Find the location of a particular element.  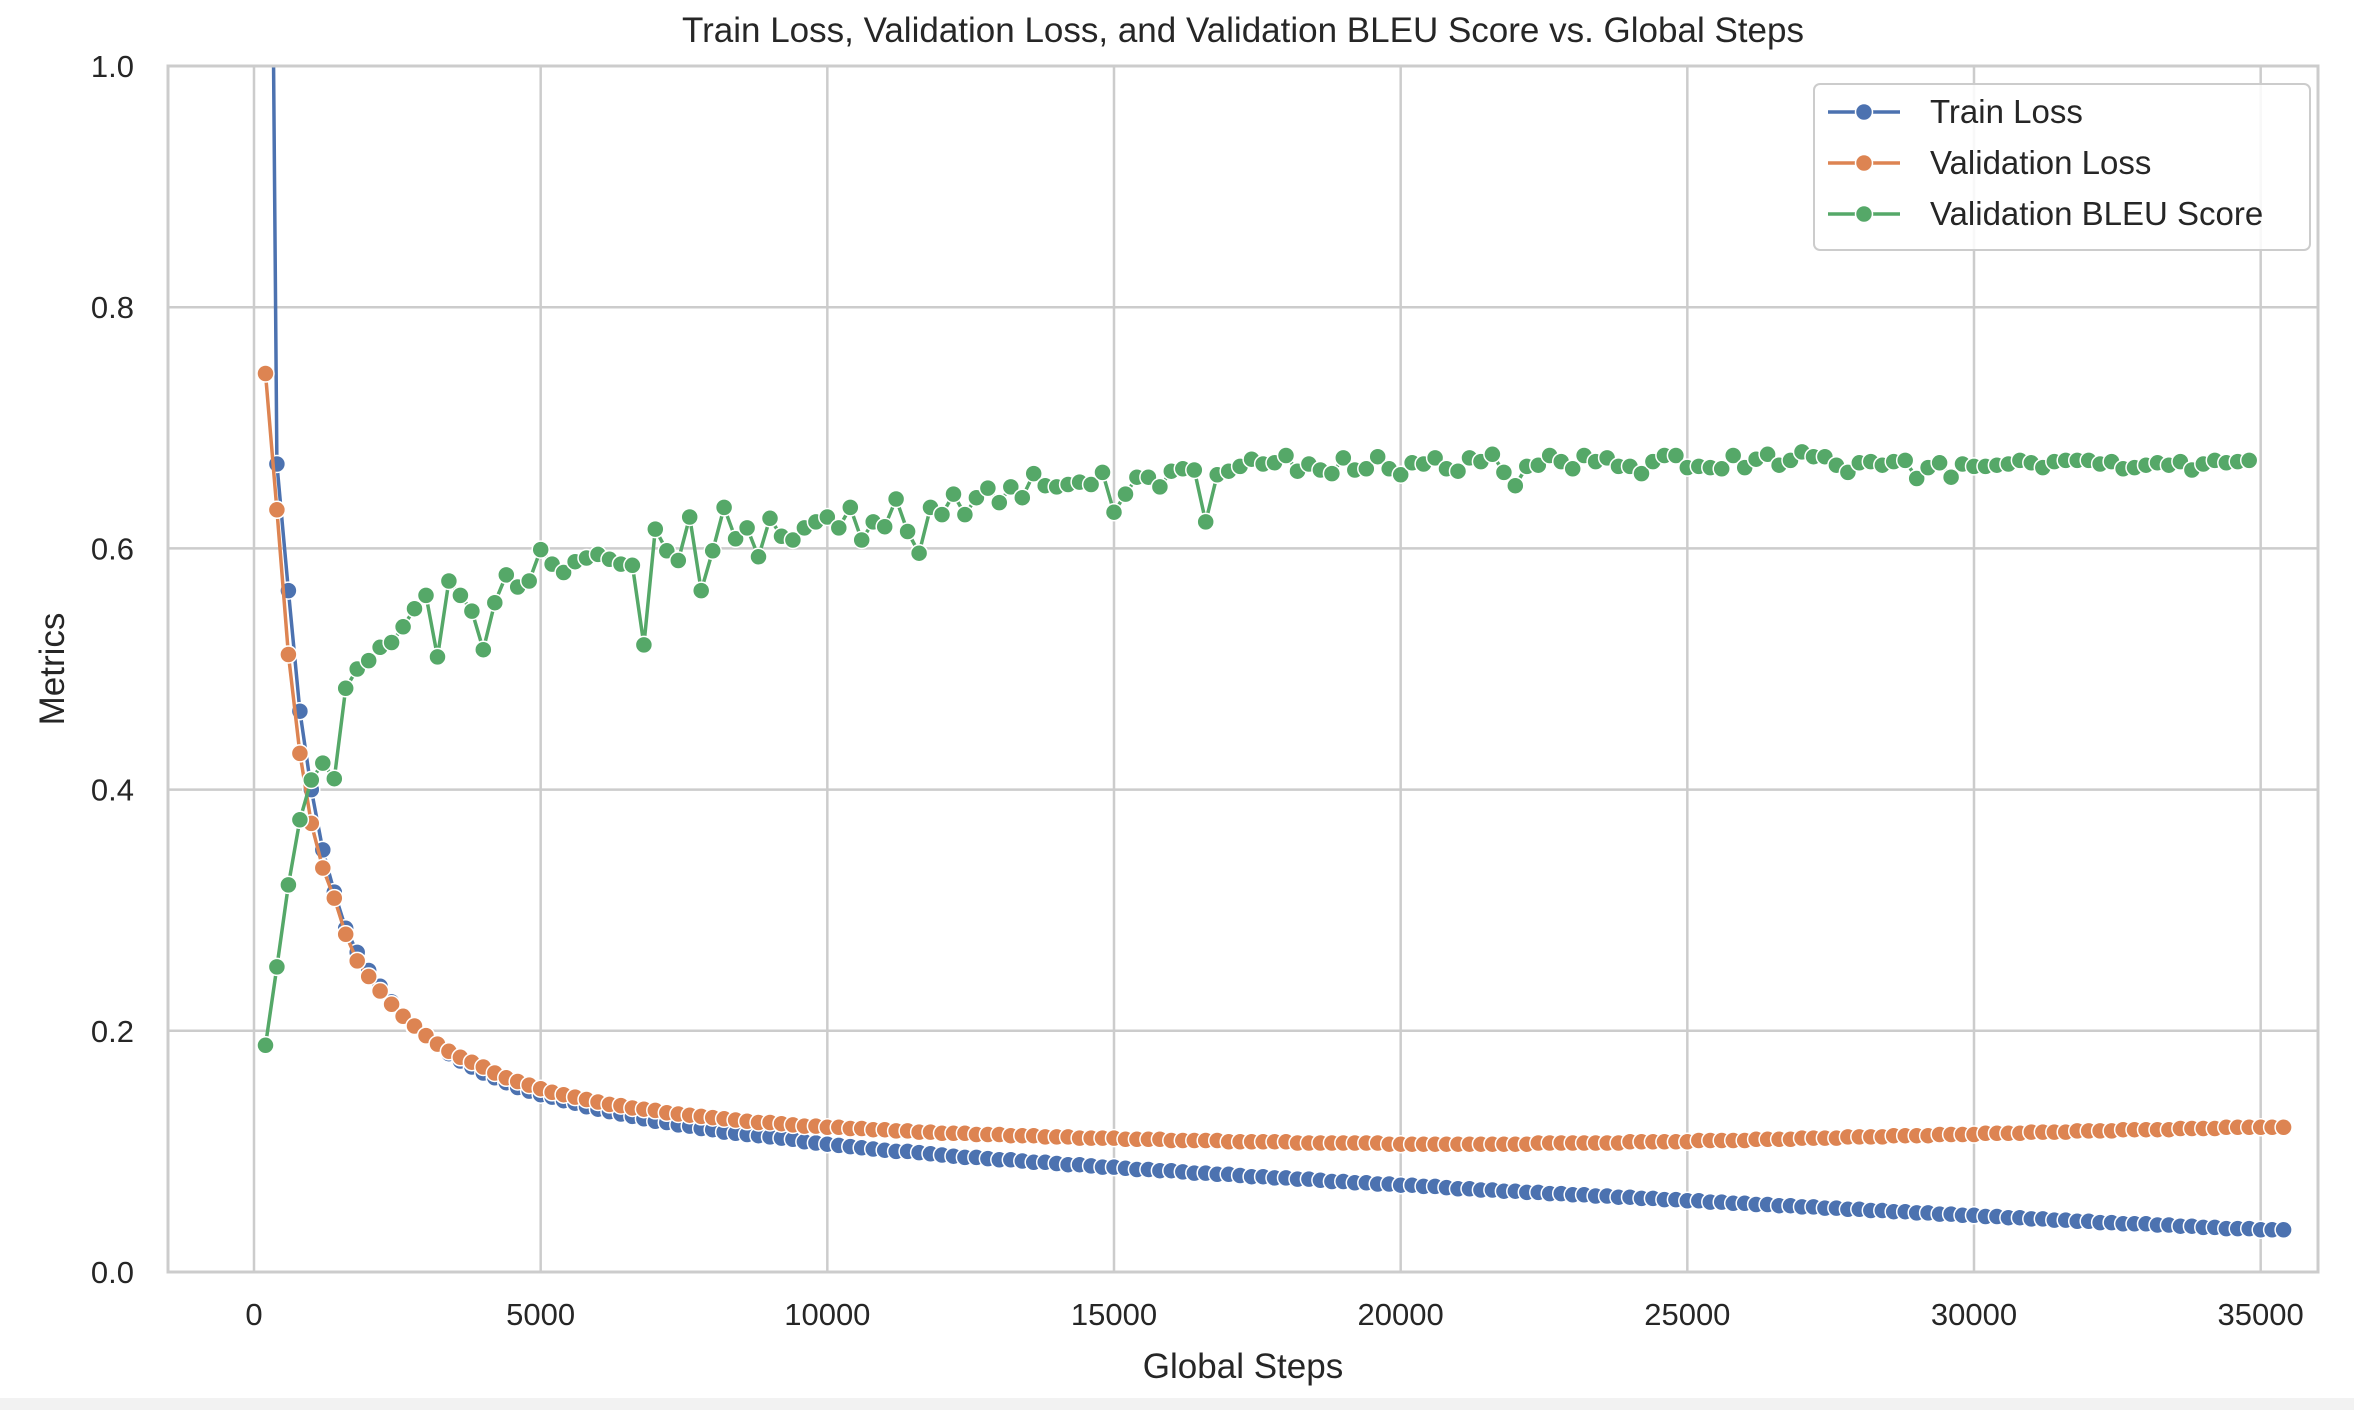

x-tick-label: 0 is located at coordinates (253, 1314).